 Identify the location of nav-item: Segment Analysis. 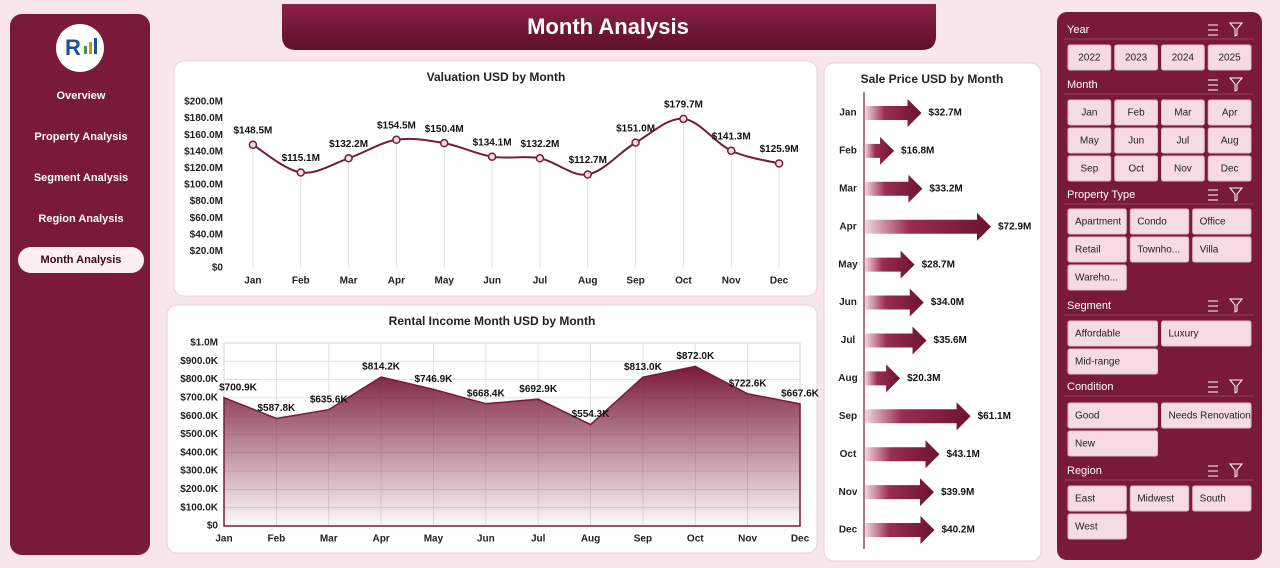
(81, 178).